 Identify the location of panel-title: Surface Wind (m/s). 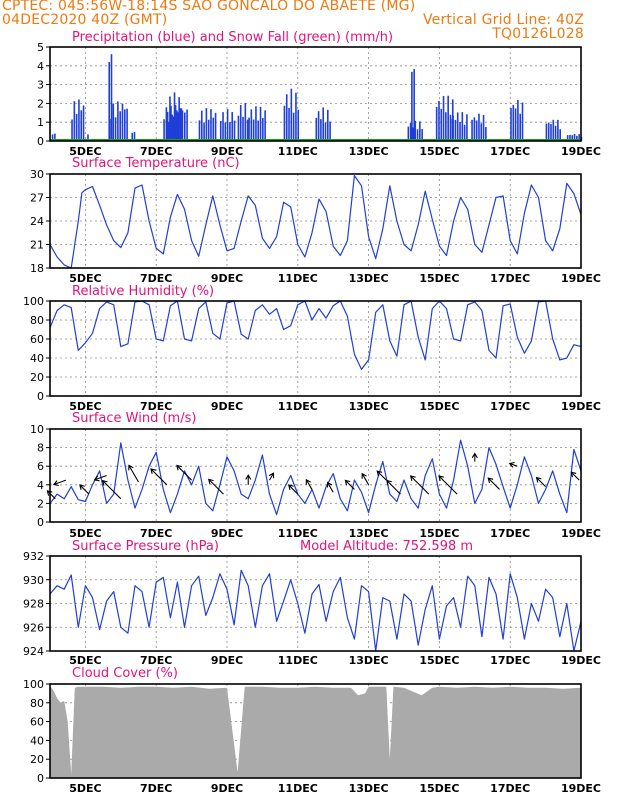
(134, 418).